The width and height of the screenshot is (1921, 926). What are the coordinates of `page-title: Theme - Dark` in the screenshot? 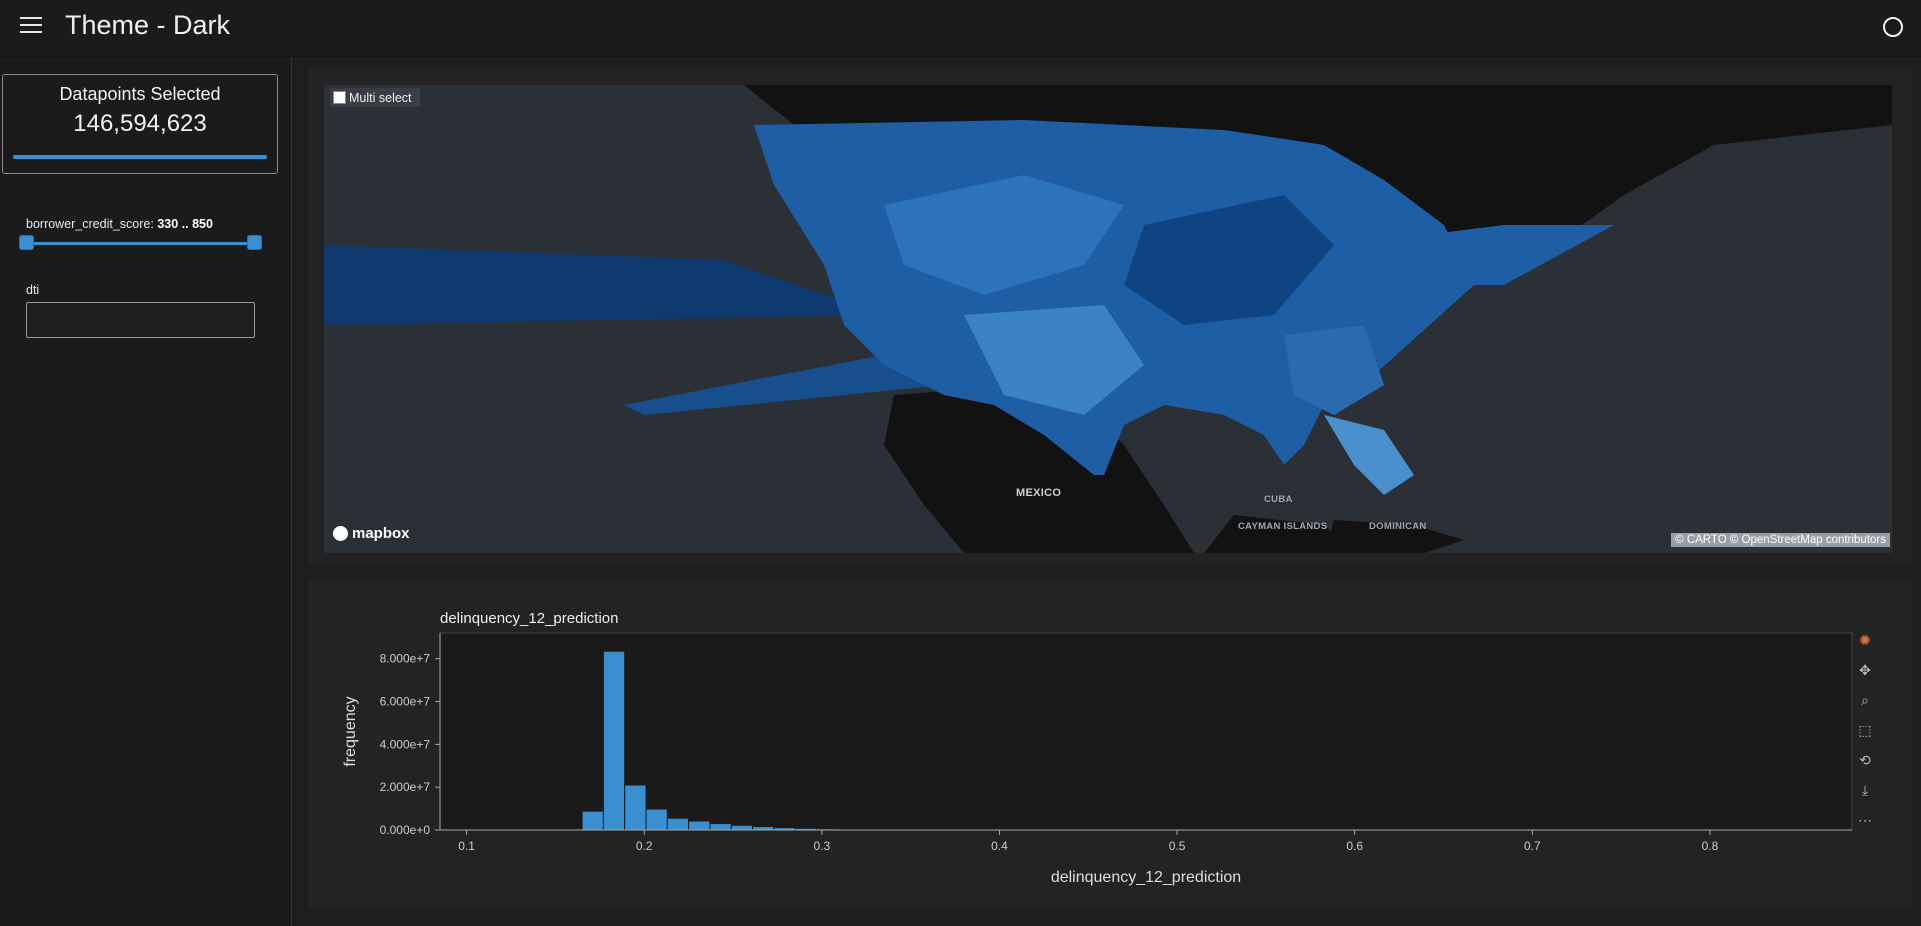 It's located at (148, 25).